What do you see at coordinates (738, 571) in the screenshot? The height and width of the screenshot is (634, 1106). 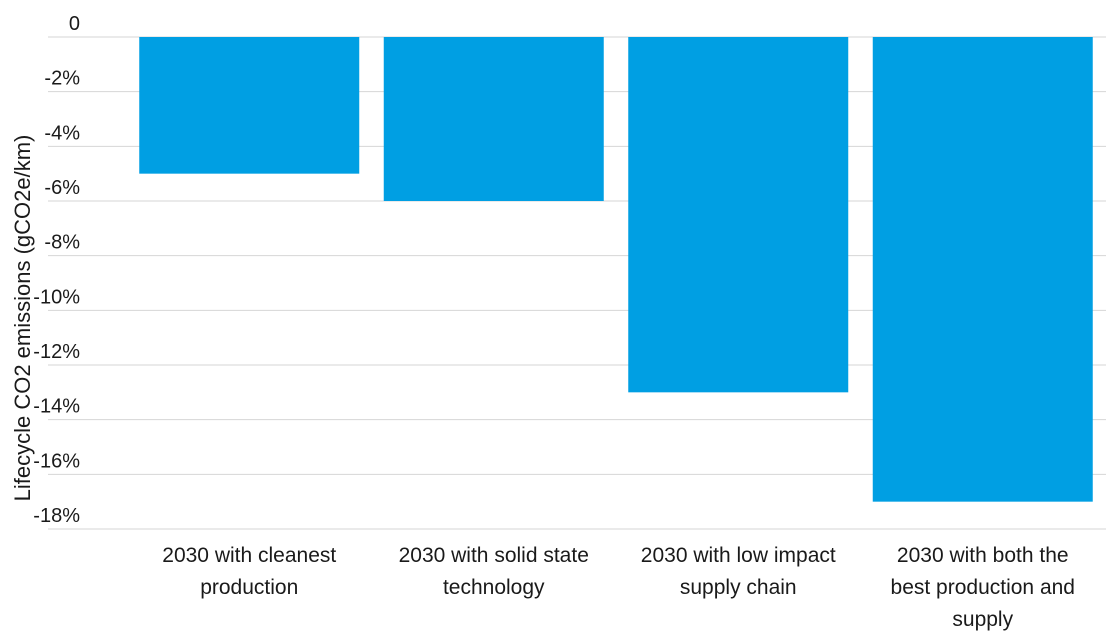 I see `category-label: 2030 with low impact supply chain` at bounding box center [738, 571].